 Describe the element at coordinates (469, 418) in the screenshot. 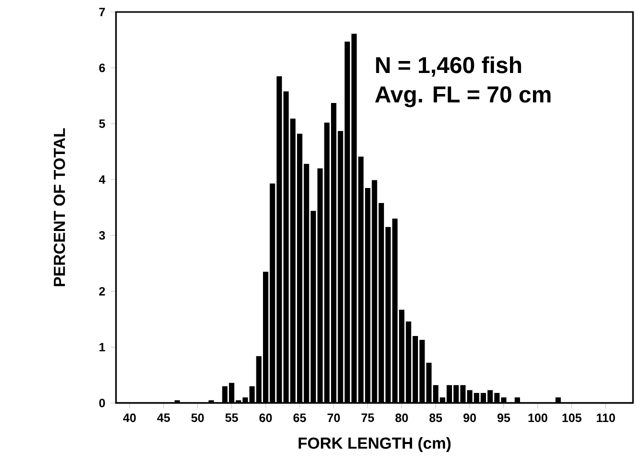

I see `x-tick-label: 90` at that location.